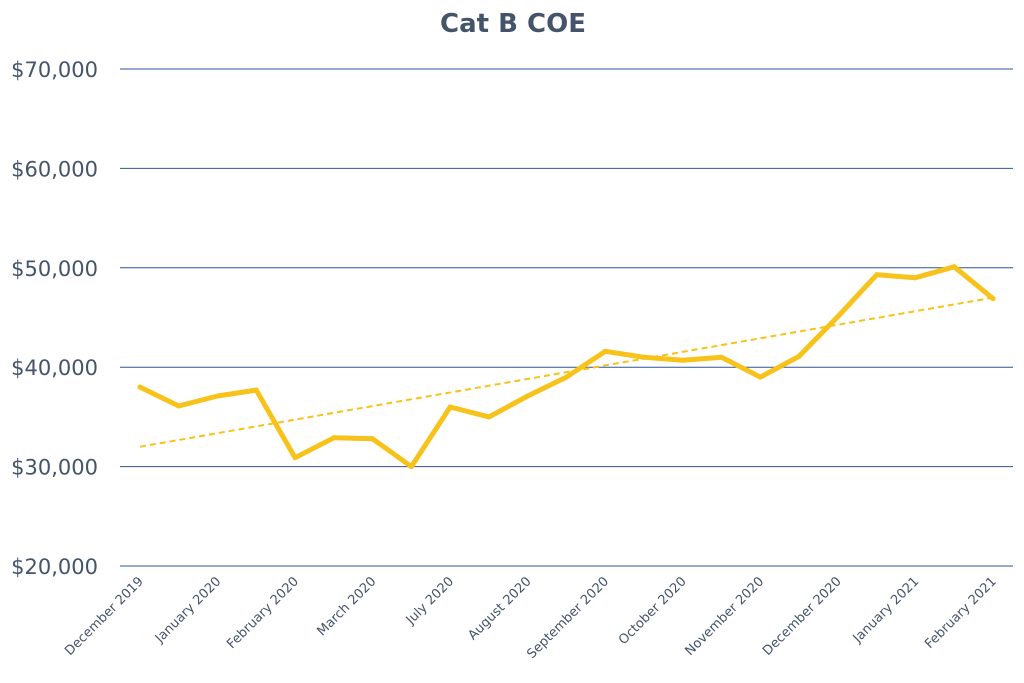 The width and height of the screenshot is (1024, 683). I want to click on y-tick-label: $70,000, so click(54, 70).